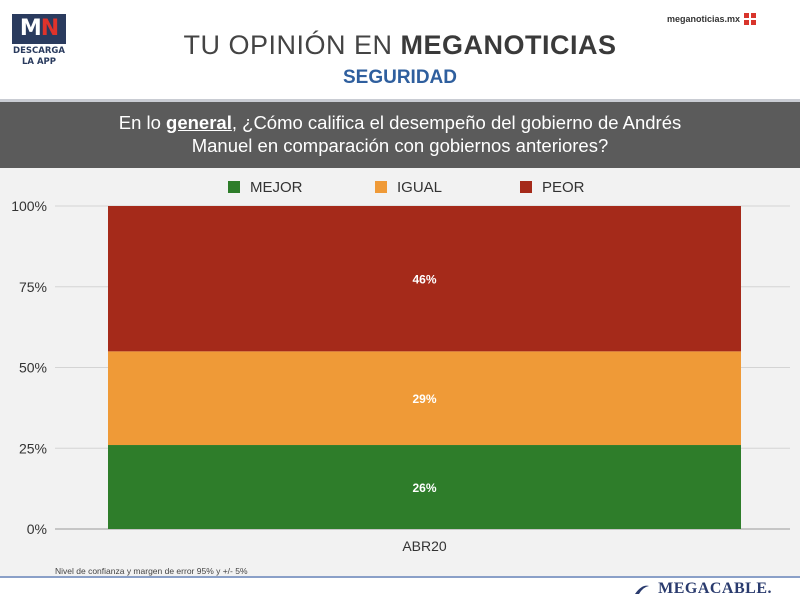 This screenshot has width=800, height=600. What do you see at coordinates (37, 529) in the screenshot?
I see `y-tick-label: 0%` at bounding box center [37, 529].